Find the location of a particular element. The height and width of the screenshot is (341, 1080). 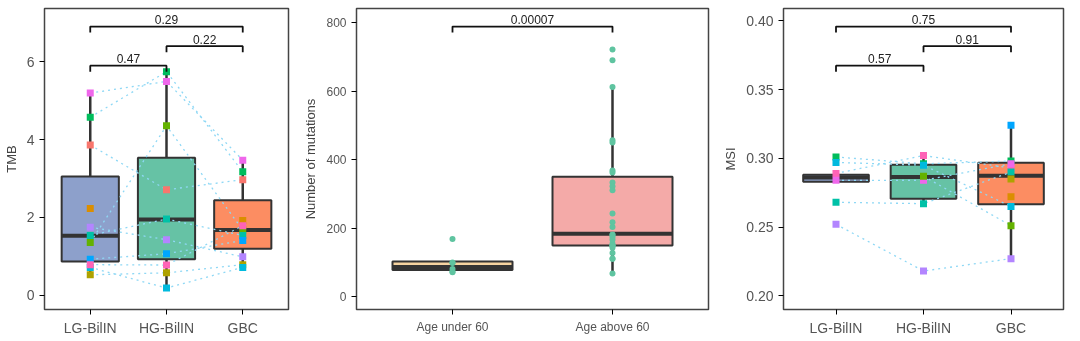

annotation: 0.29 is located at coordinates (166, 20).